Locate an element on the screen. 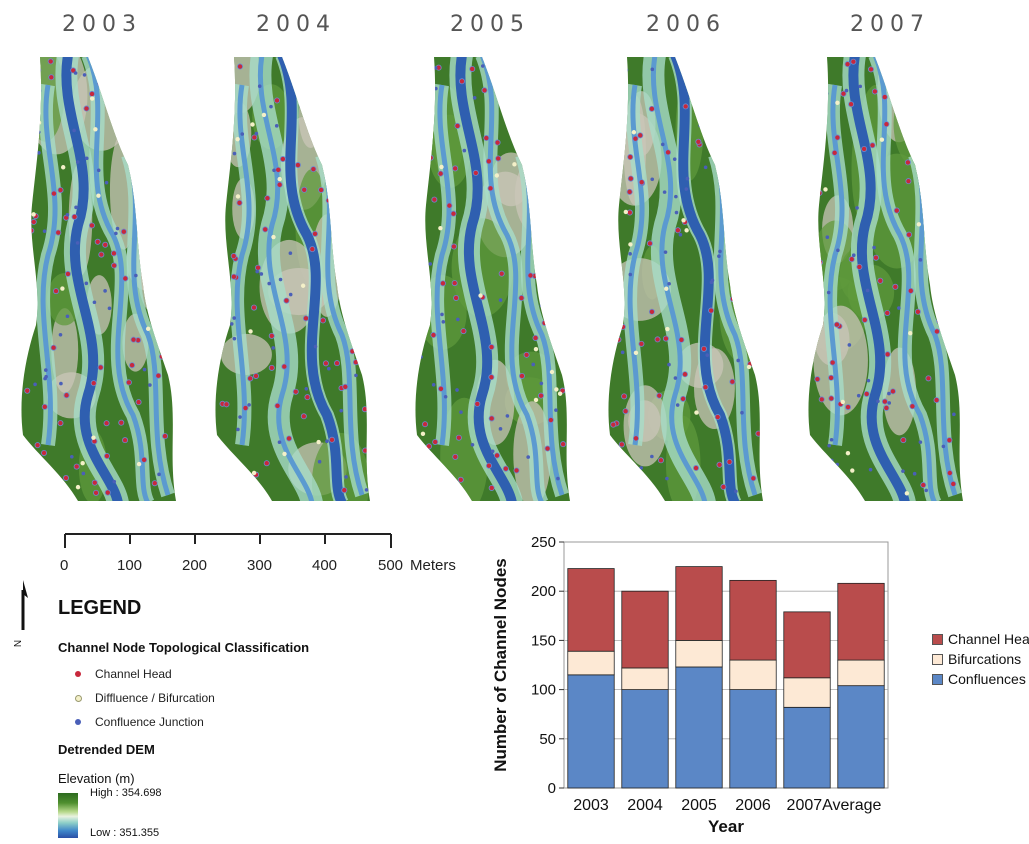 The width and height of the screenshot is (1029, 844). scale-tick-0: 0 is located at coordinates (64, 565).